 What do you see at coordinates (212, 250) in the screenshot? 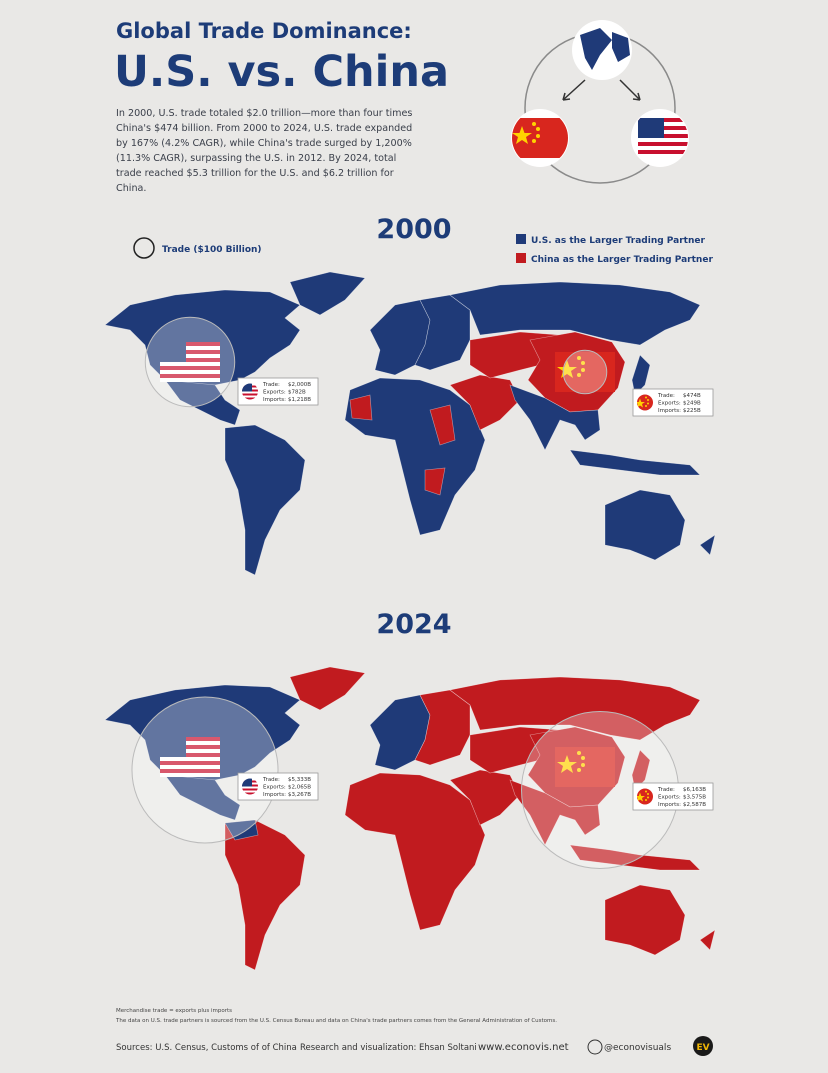
I see `legend-bubble-label: Trade ($100 Billion)` at bounding box center [212, 250].